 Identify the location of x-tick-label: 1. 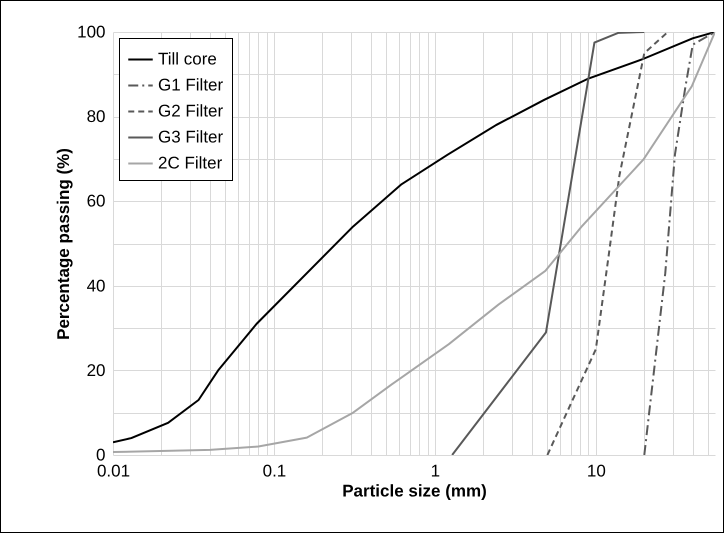
(435, 471).